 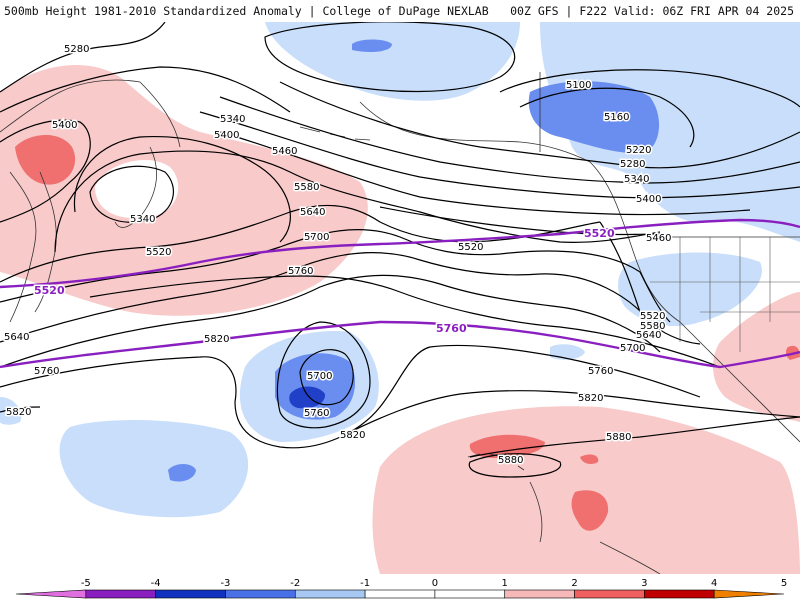 What do you see at coordinates (616, 117) in the screenshot?
I see `contour-label: 5160` at bounding box center [616, 117].